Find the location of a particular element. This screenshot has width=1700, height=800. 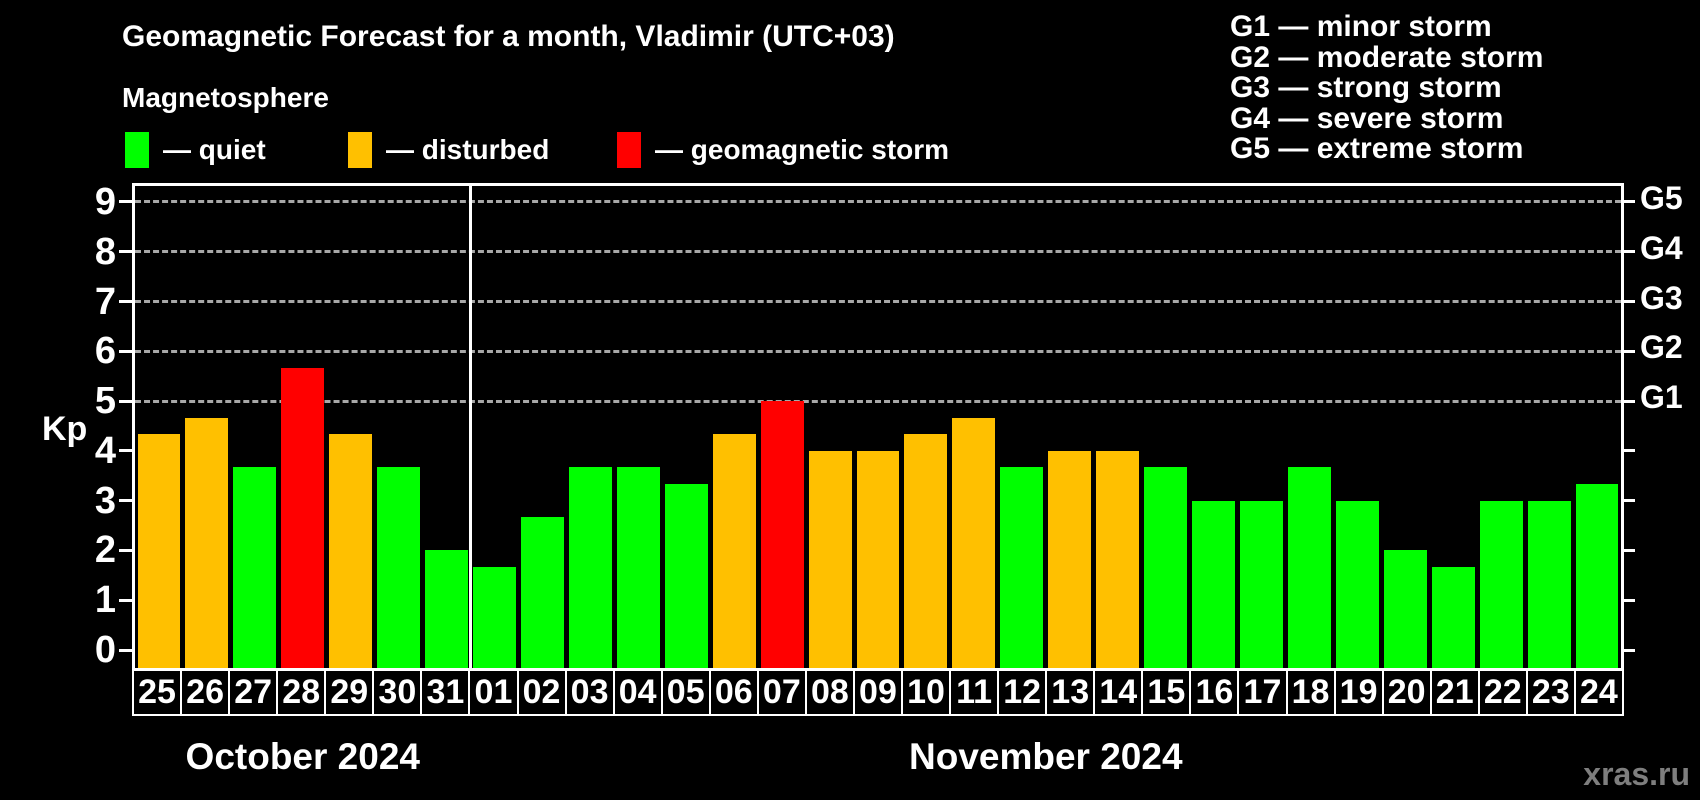

day-label-20: 20 is located at coordinates (1406, 692).